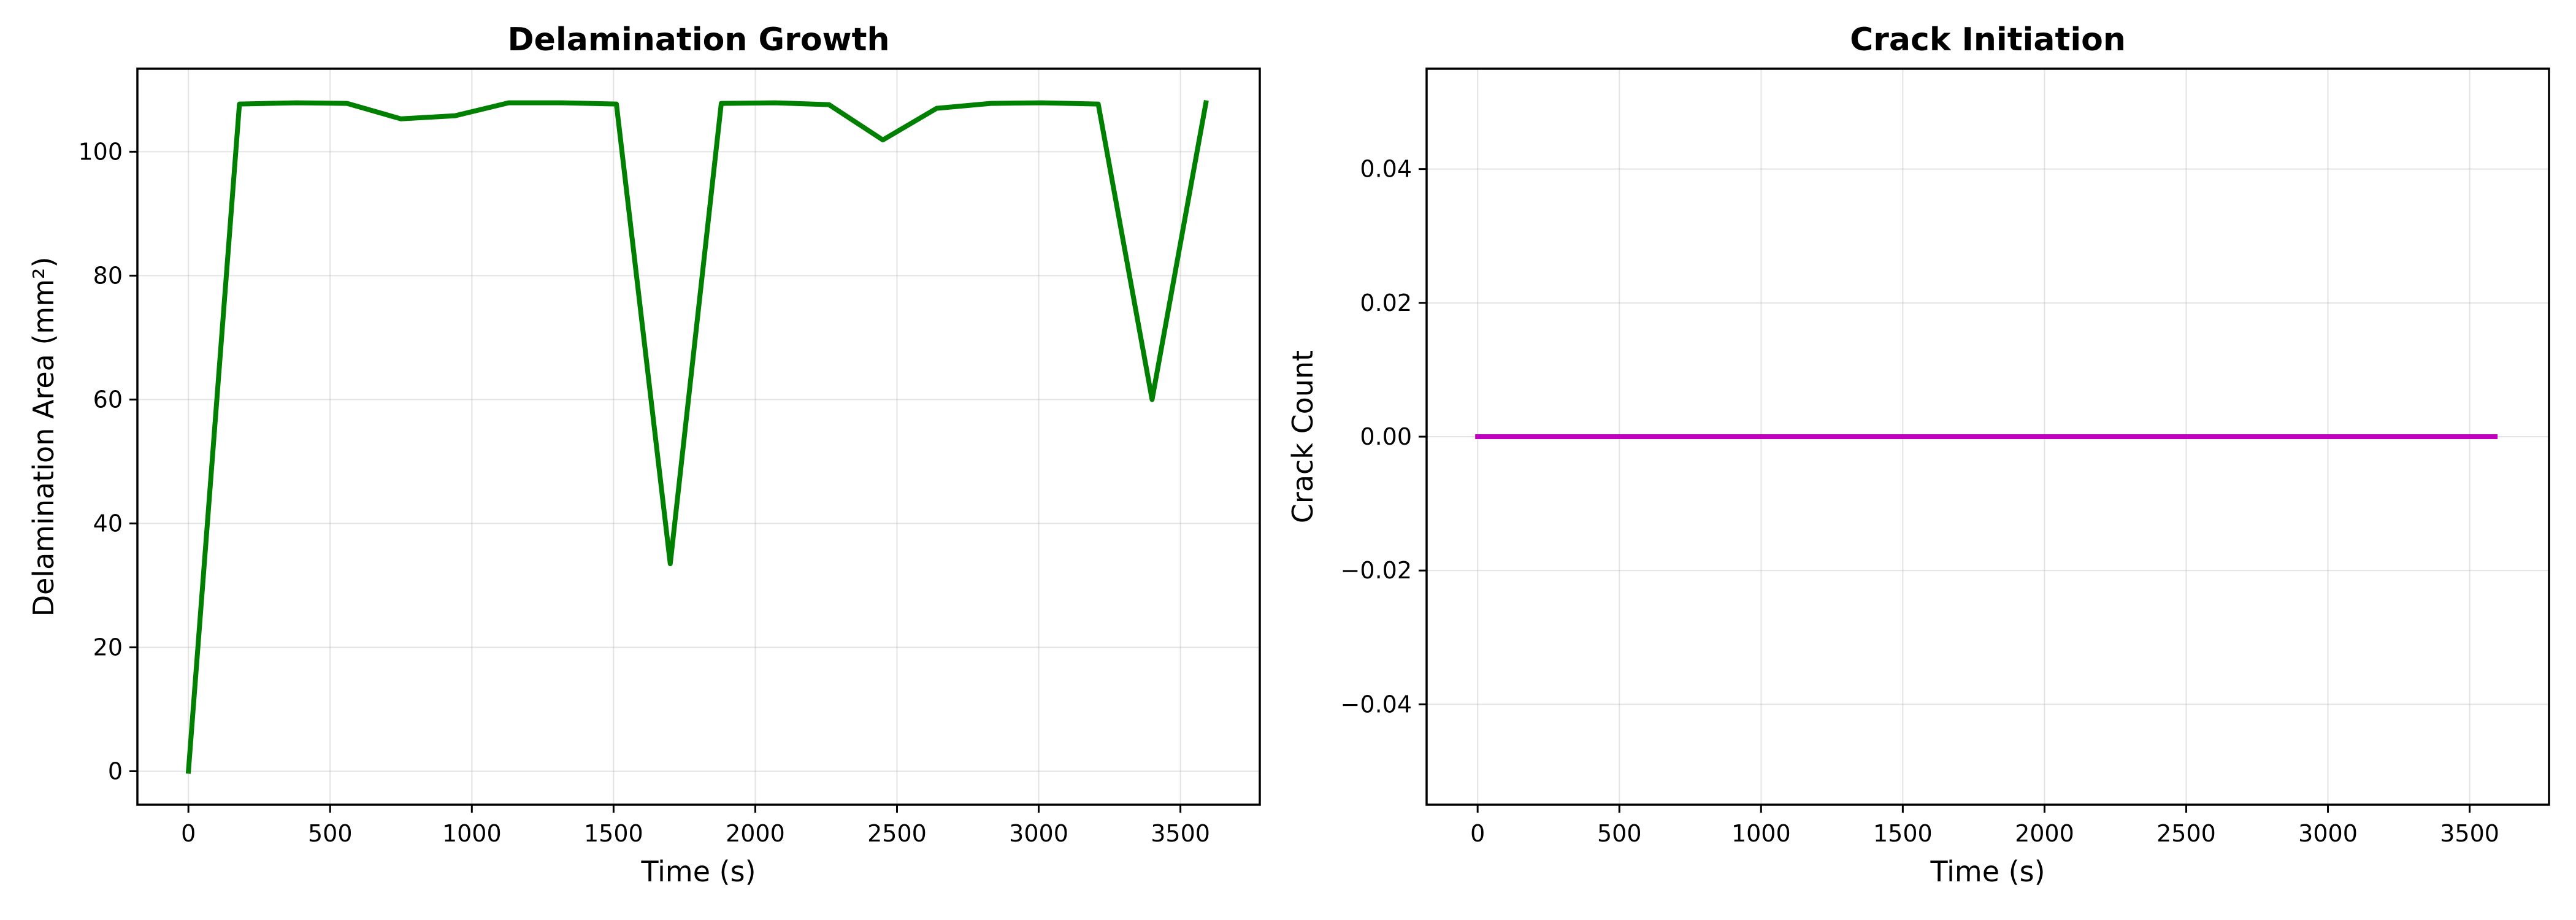 The height and width of the screenshot is (920, 2576). What do you see at coordinates (1302, 436) in the screenshot?
I see `y-axis-label: Crack Count` at bounding box center [1302, 436].